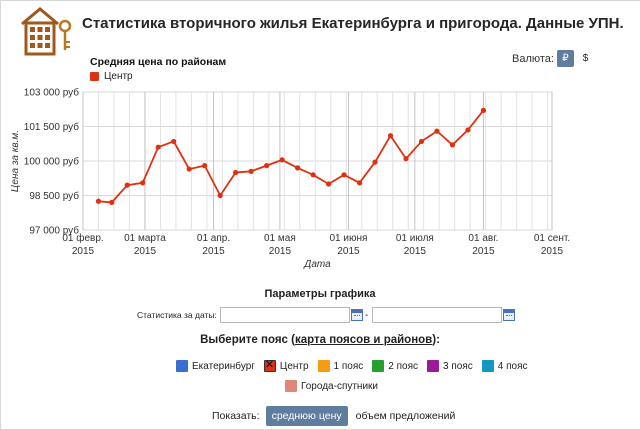 Image resolution: width=640 pixels, height=430 pixels. Describe the element at coordinates (585, 58) in the screenshot. I see `currency-usd-button: $` at that location.